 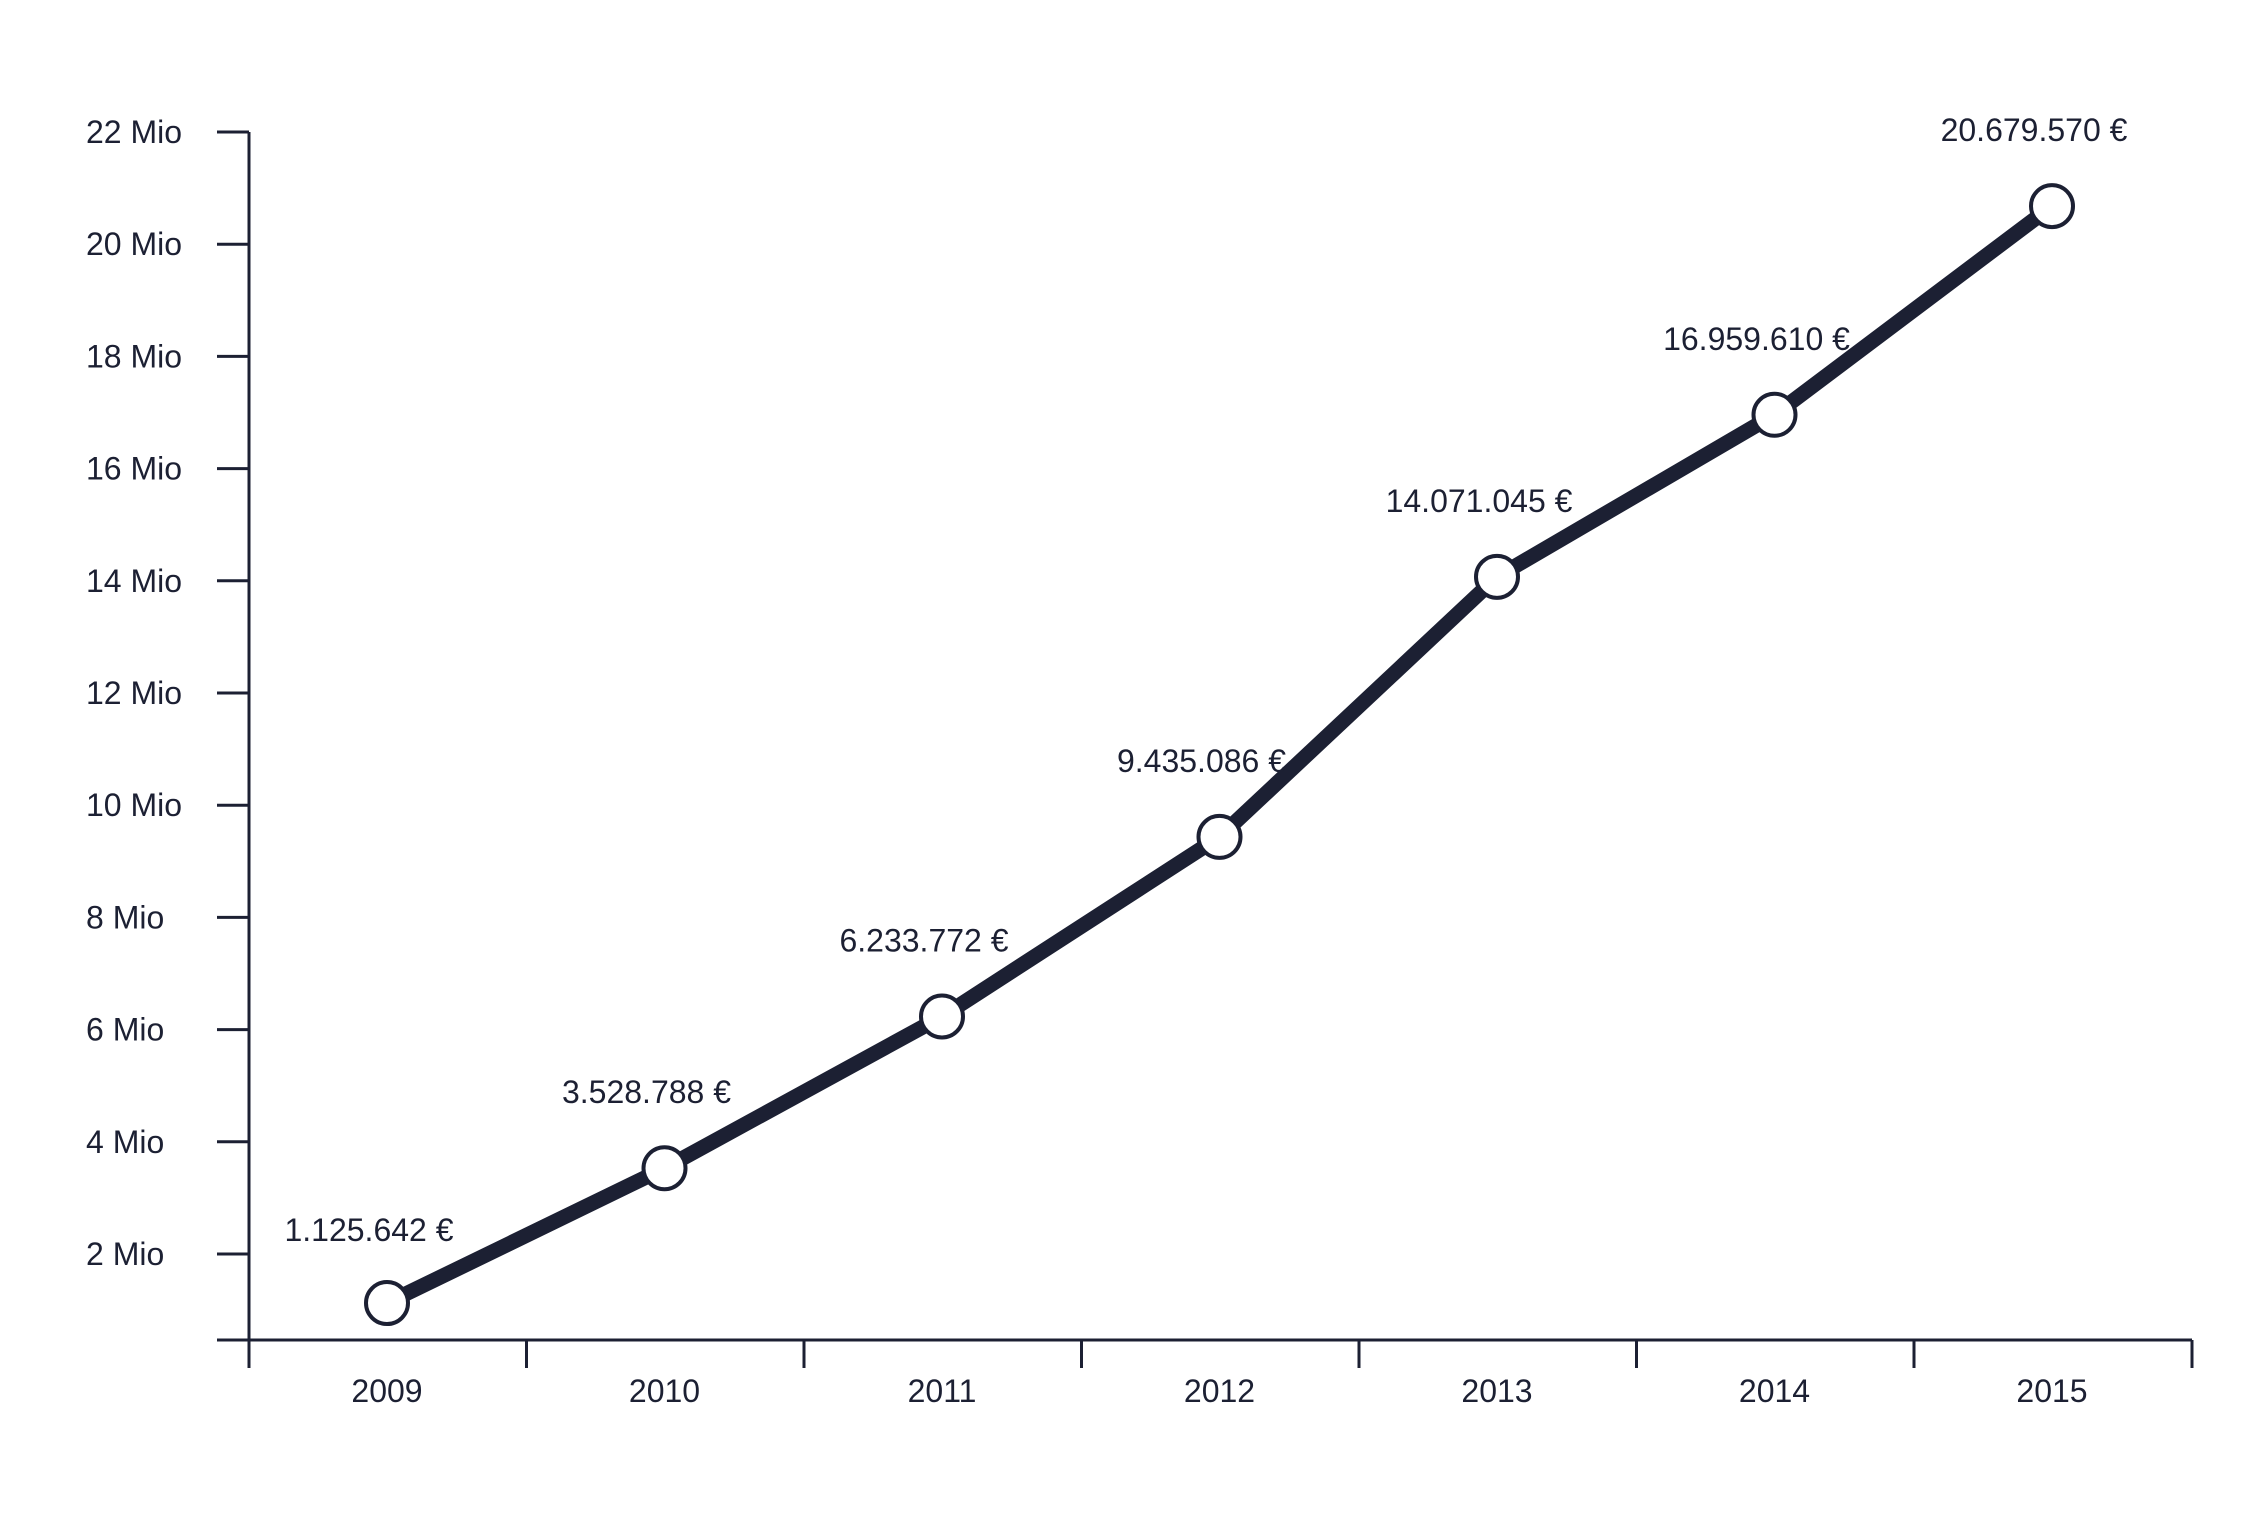 I want to click on x-tick-label: 2010, so click(x=664, y=1391).